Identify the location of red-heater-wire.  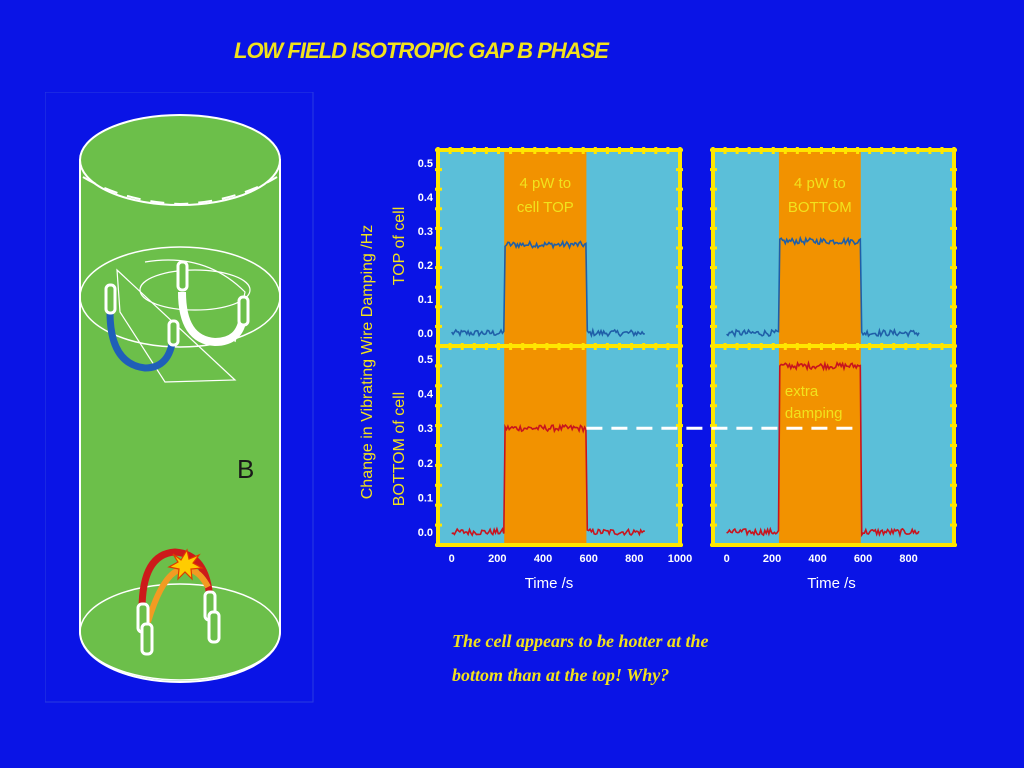
(176, 579).